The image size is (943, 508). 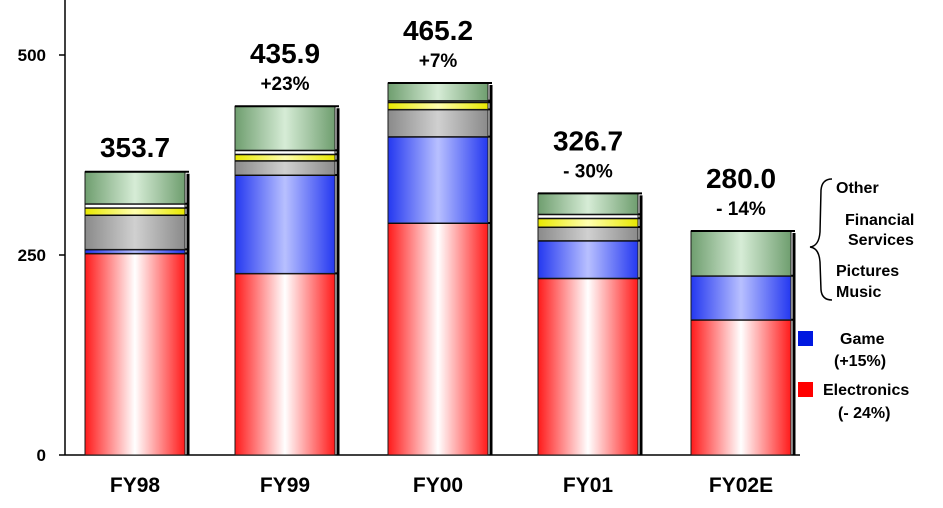 I want to click on legend-electronics-swatch, so click(x=805, y=389).